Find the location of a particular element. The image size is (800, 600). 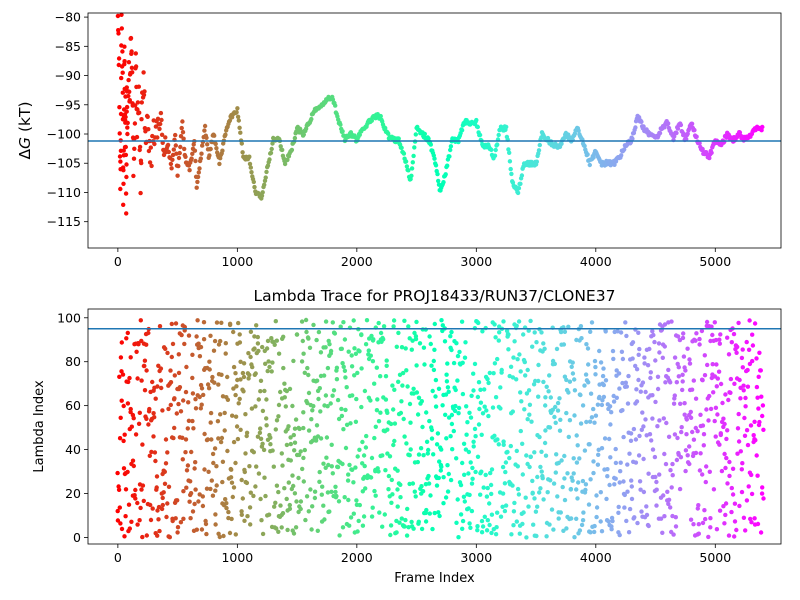

top-y-tick-label: −115 is located at coordinates (64, 221).